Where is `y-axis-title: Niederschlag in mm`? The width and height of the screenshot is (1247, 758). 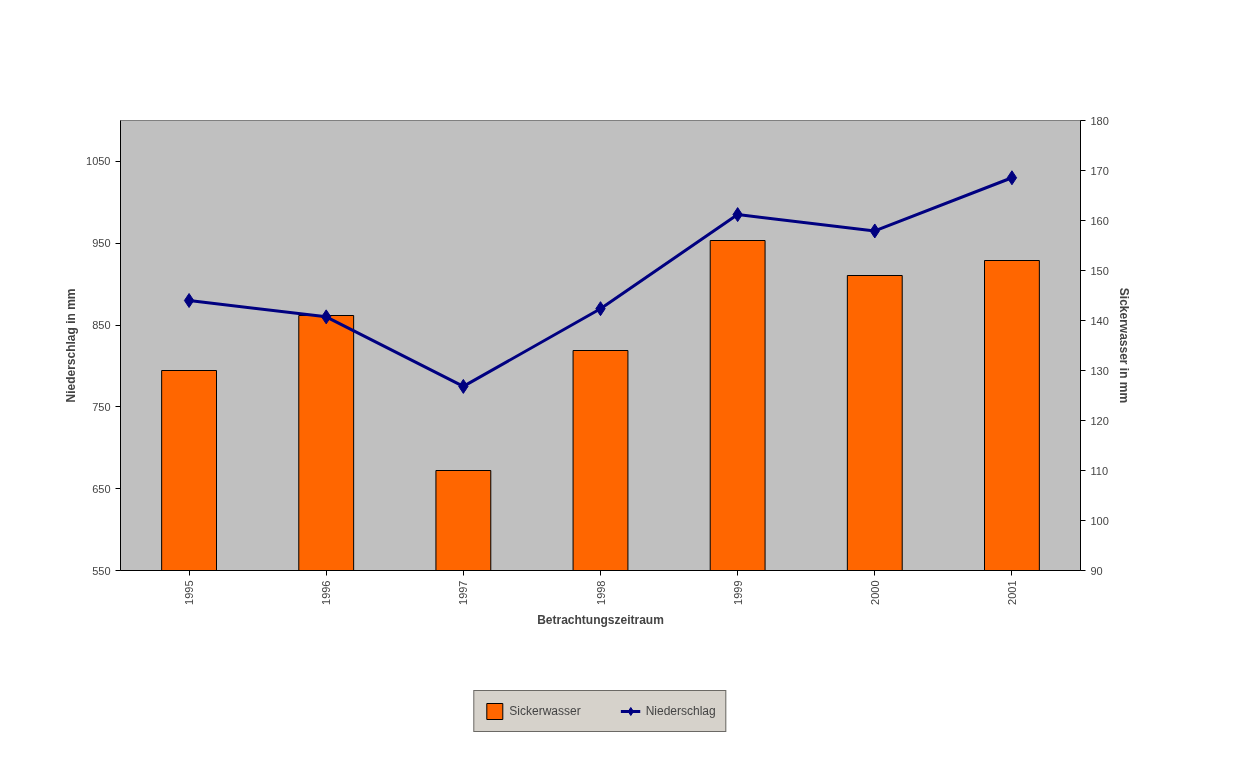
y-axis-title: Niederschlag in mm is located at coordinates (71, 345).